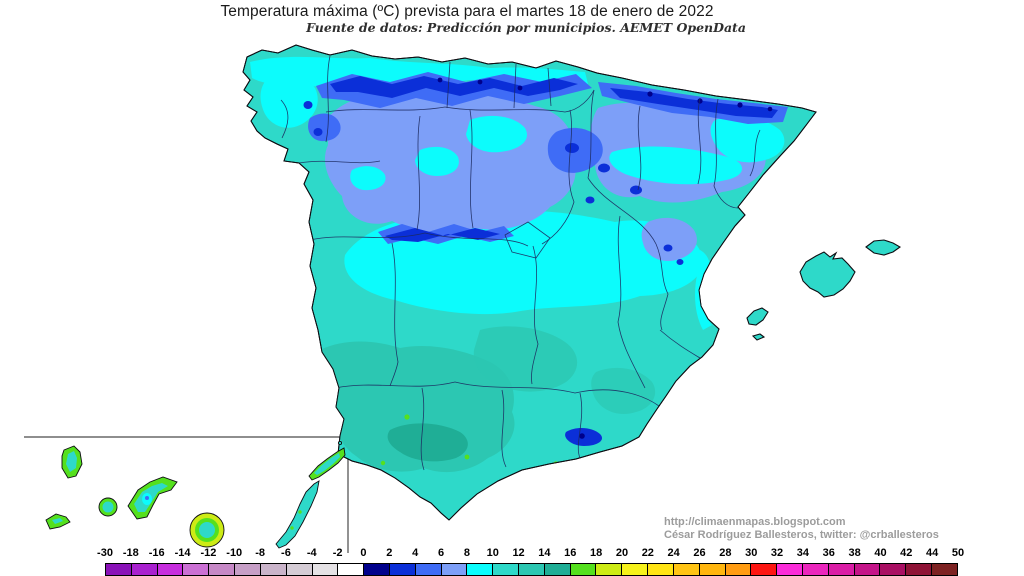 The width and height of the screenshot is (1024, 576). I want to click on el-hierro, so click(58, 521).